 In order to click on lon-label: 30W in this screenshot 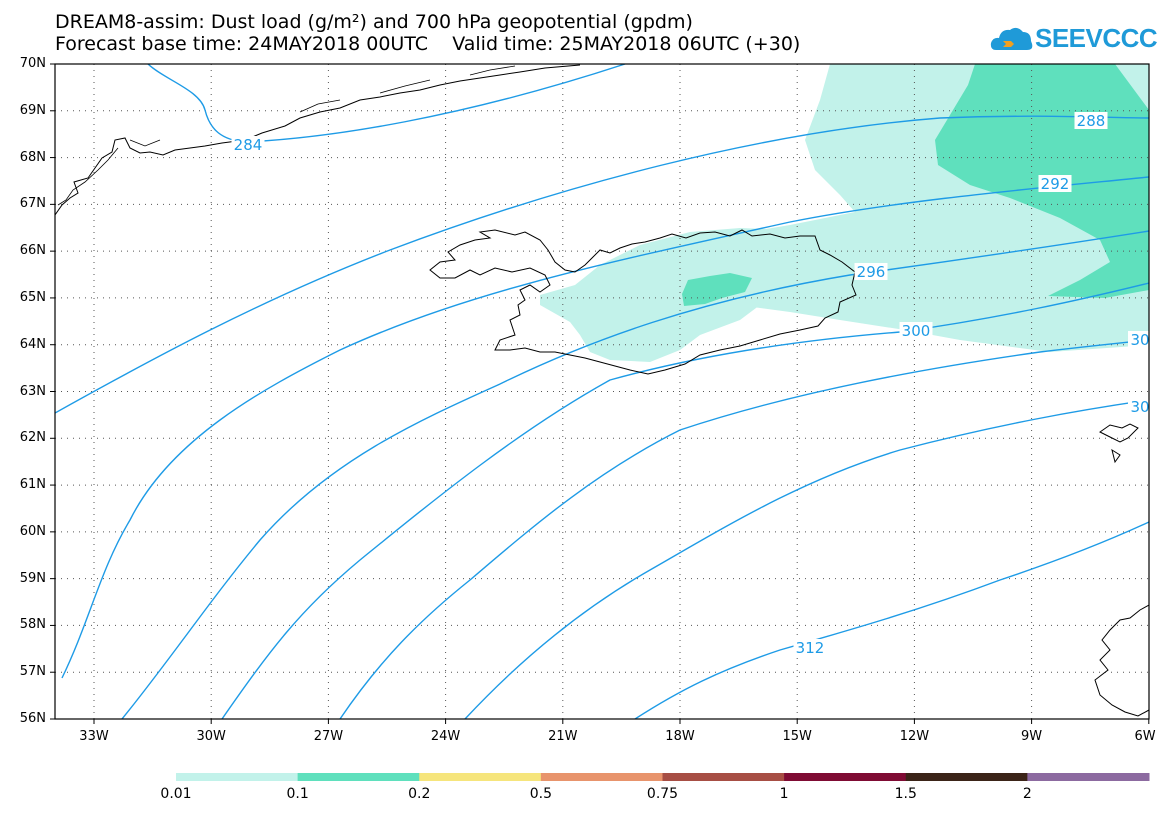, I will do `click(211, 736)`.